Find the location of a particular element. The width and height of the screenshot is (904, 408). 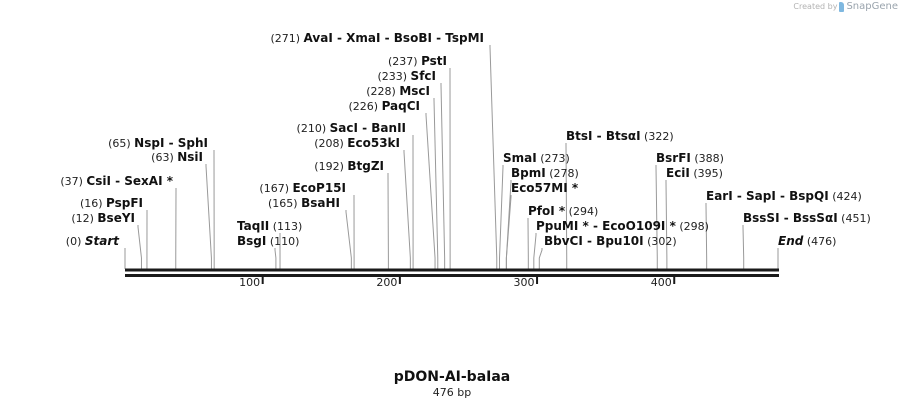

site-label-smai: SmaI (273) is located at coordinates (536, 158).